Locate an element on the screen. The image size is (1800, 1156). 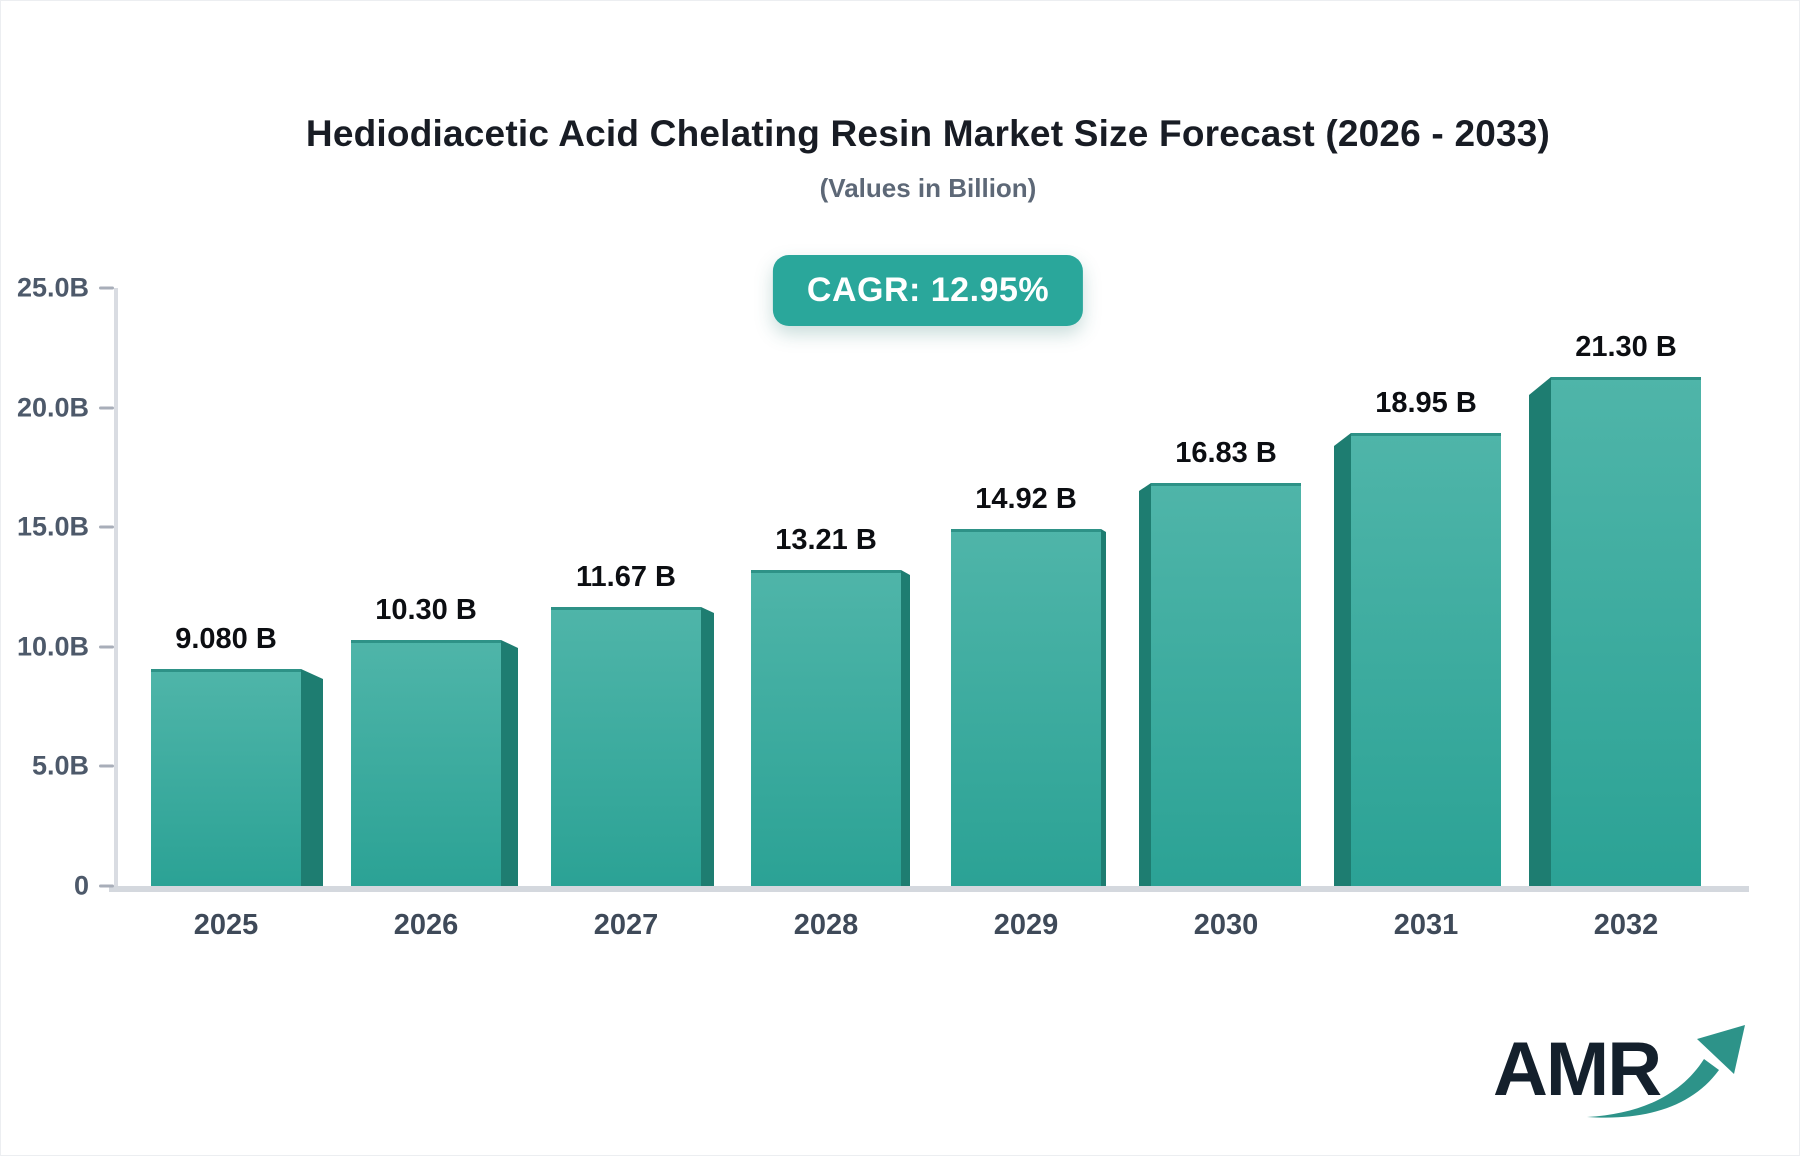
bar-2031 is located at coordinates (1417, 659).